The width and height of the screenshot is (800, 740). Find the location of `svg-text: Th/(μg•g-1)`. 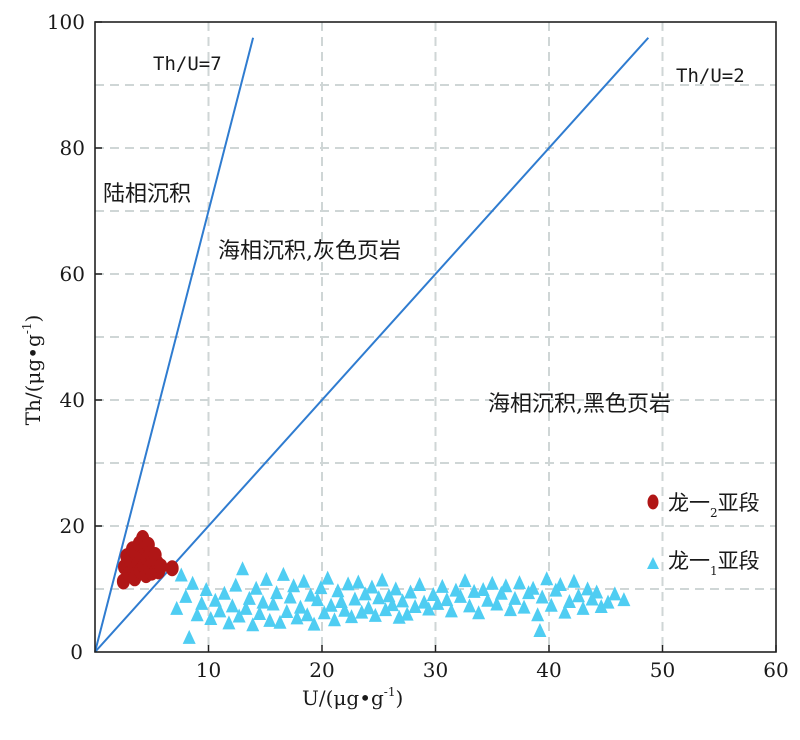

svg-text: Th/(μg•g-1) is located at coordinates (32, 370).